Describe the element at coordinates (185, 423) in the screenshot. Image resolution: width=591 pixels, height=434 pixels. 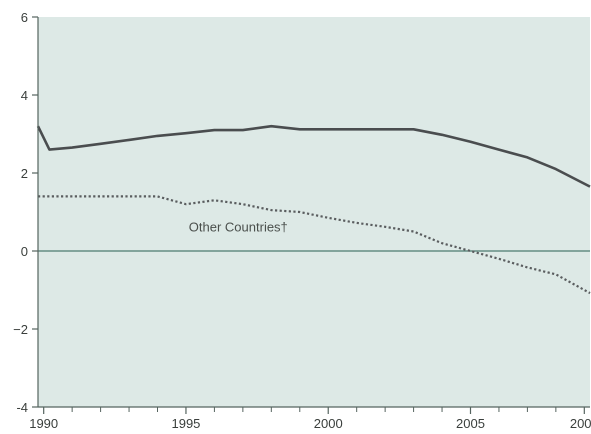
I see `x-tick-label: 1995` at that location.